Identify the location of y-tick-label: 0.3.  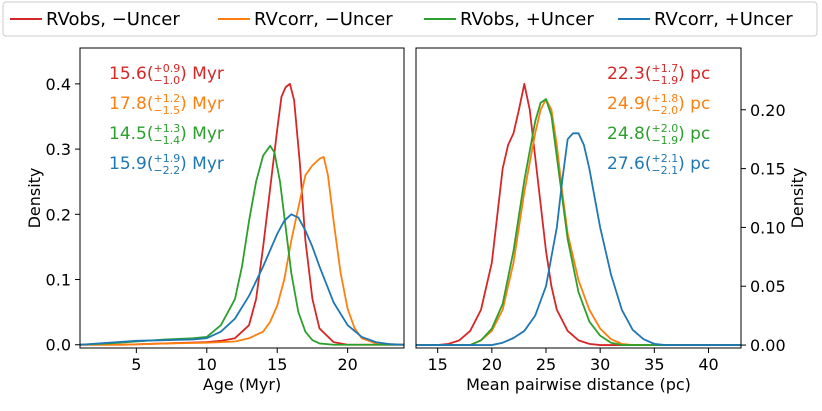
(58, 149).